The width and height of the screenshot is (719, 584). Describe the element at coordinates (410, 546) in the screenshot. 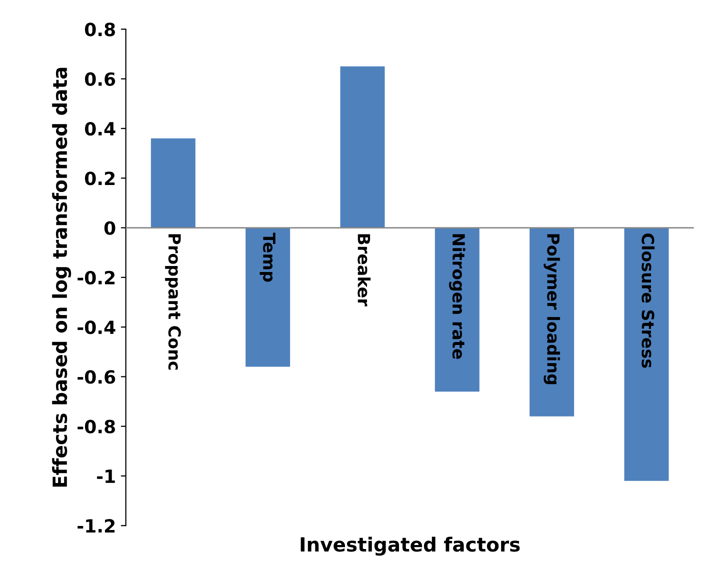

I see `x-axis-title: Investigated factors` at that location.